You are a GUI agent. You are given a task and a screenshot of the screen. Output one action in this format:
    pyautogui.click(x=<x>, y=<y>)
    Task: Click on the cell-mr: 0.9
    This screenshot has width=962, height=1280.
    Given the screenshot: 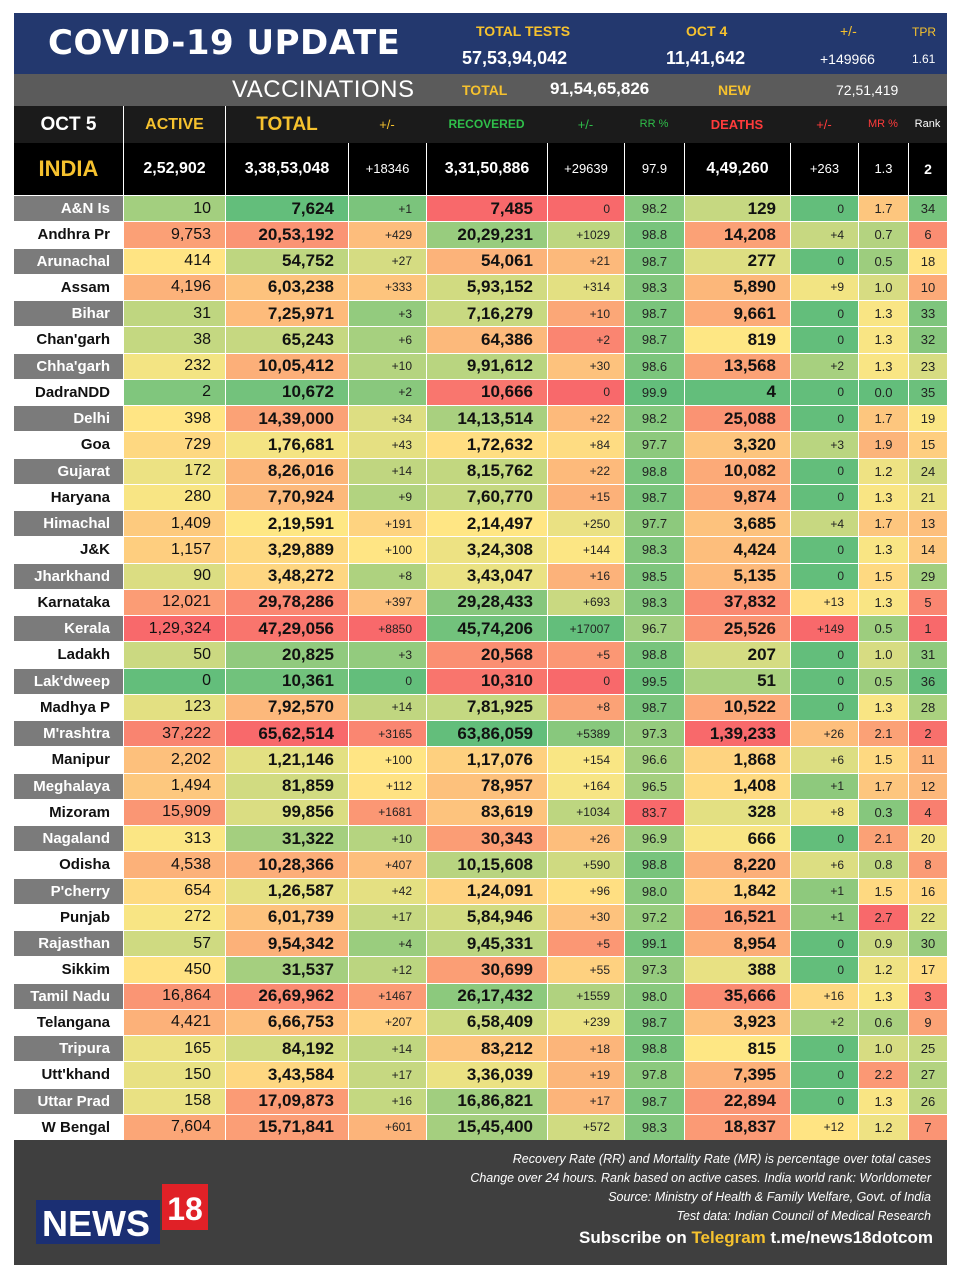 What is the action you would take?
    pyautogui.click(x=883, y=943)
    